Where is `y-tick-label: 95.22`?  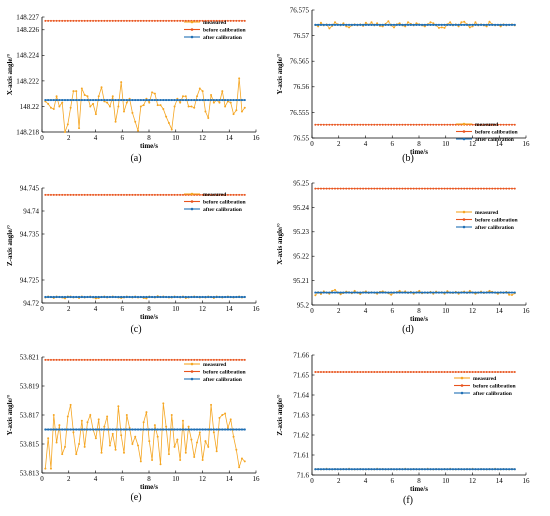
y-tick-label: 95.22 is located at coordinates (301, 257).